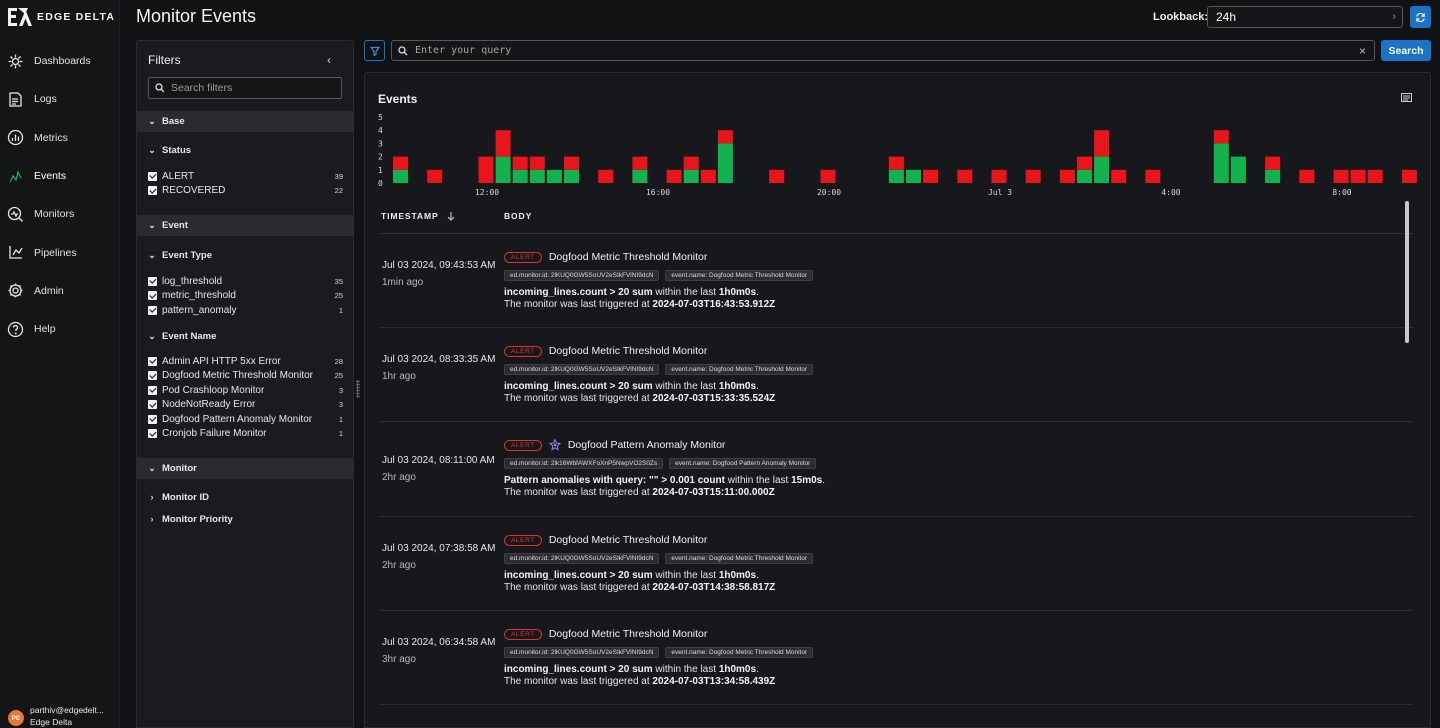  Describe the element at coordinates (60, 214) in the screenshot. I see `sidebar-item-monitors: Monitors` at that location.